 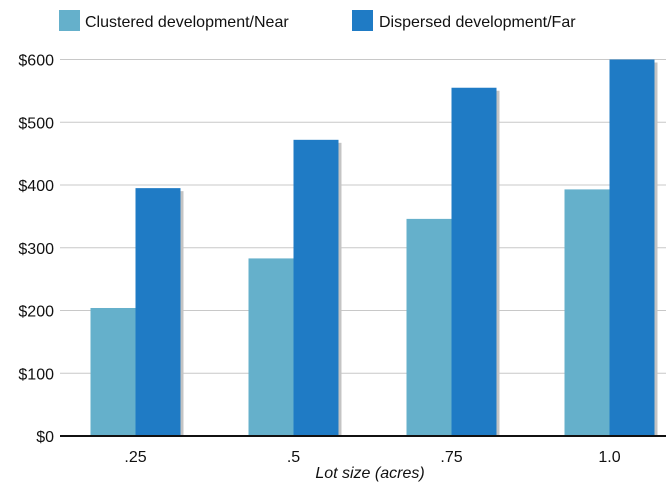 What do you see at coordinates (36, 374) in the screenshot?
I see `y-tick-label: $100` at bounding box center [36, 374].